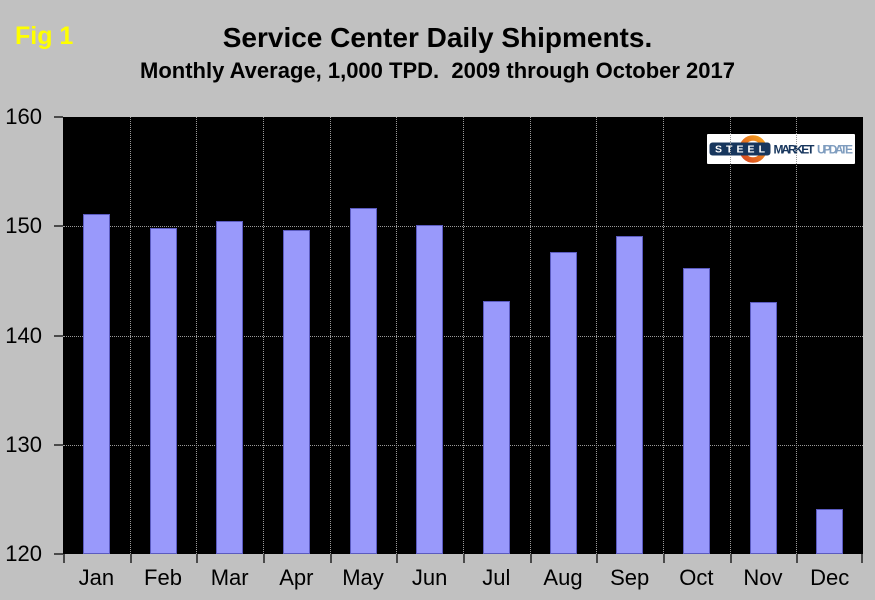  Describe the element at coordinates (296, 577) in the screenshot. I see `x-axis-label-apr: Apr` at that location.